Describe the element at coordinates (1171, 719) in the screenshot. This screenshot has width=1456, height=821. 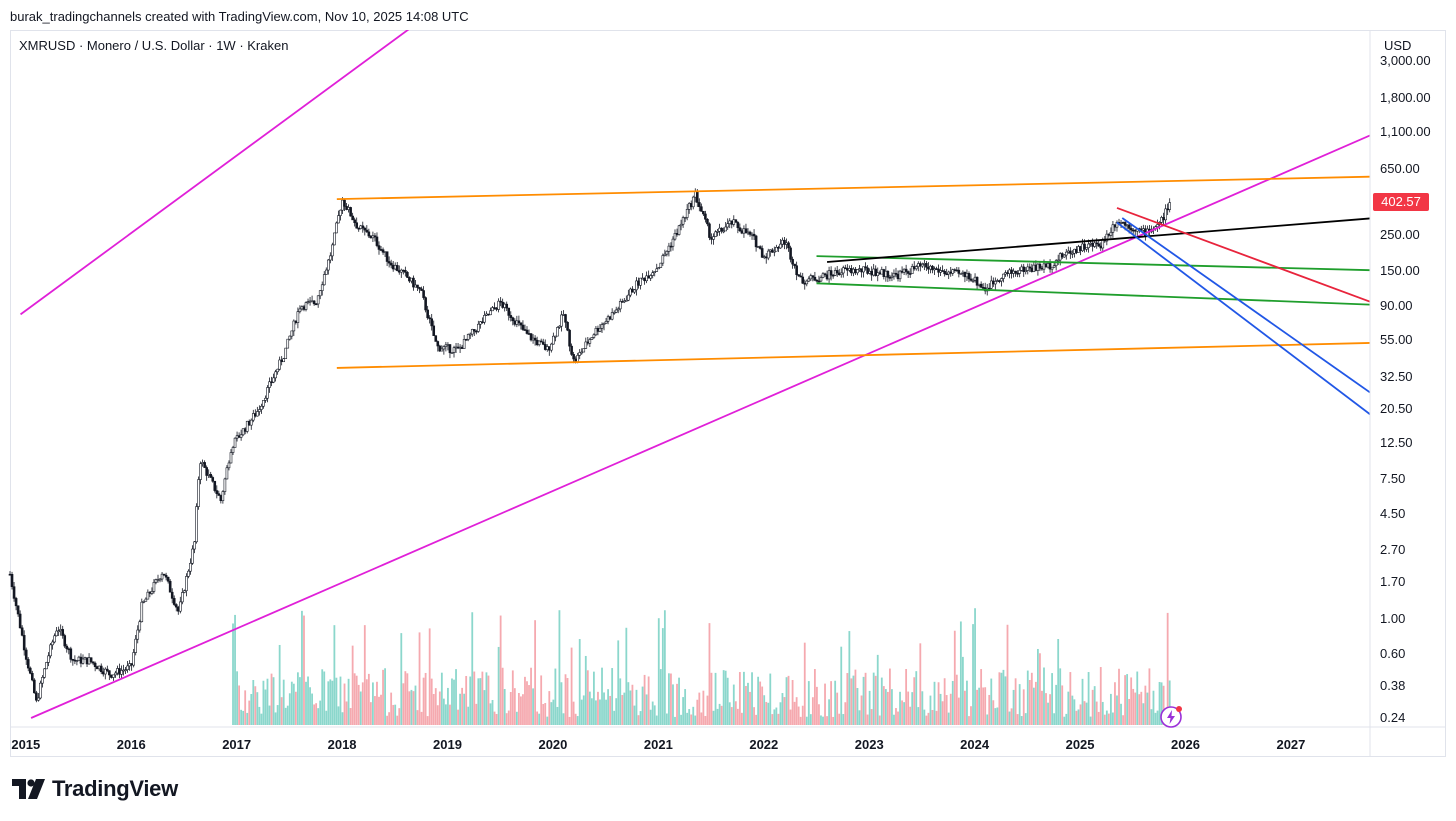
I see `lightning-icon` at that location.